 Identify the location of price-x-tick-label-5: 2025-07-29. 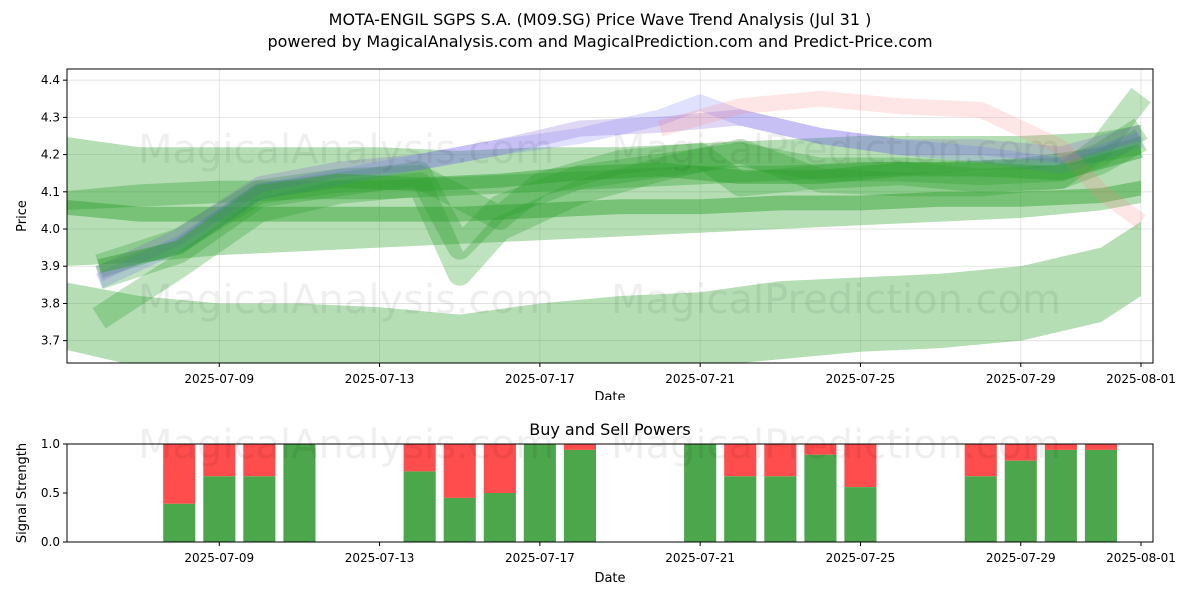
(1021, 379).